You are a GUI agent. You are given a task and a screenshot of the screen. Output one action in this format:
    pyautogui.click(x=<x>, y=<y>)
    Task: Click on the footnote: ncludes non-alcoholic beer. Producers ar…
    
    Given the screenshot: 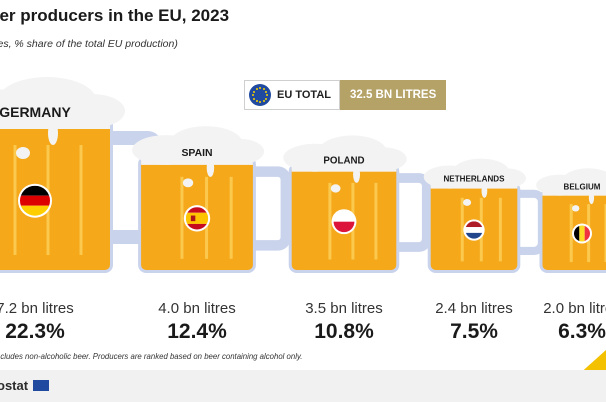 What is the action you would take?
    pyautogui.click(x=151, y=356)
    